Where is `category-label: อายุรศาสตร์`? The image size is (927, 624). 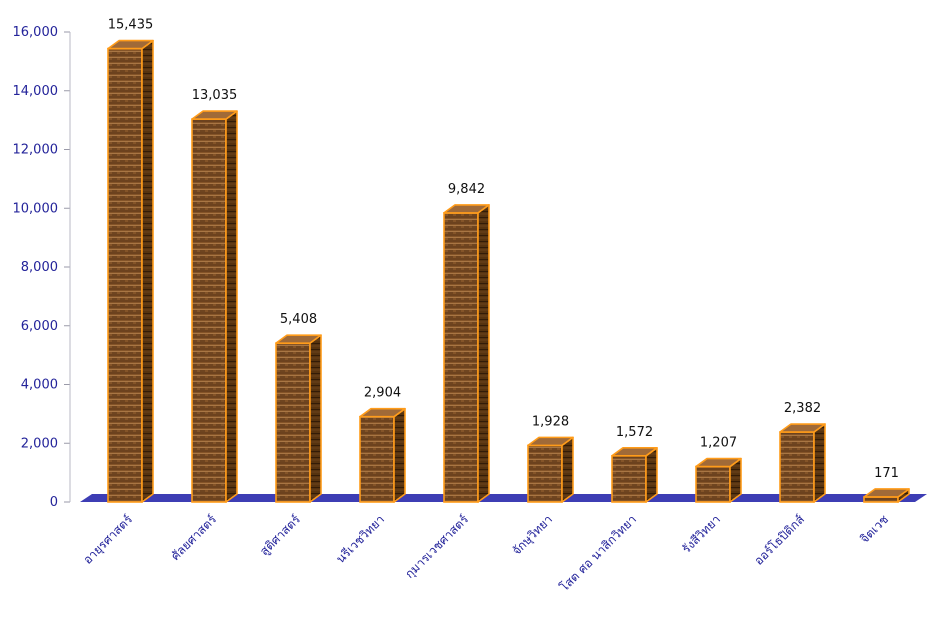
category-label: อายุรศาสตร์ is located at coordinates (108, 540).